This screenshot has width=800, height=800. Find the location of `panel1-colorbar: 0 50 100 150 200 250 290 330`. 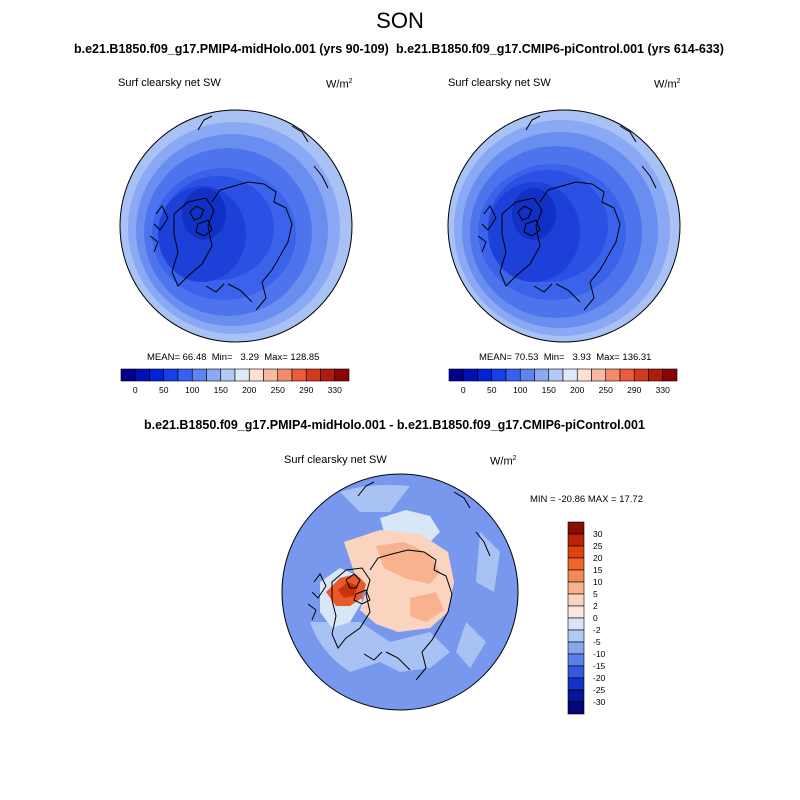

panel1-colorbar: 0 50 100 150 200 250 290 330 is located at coordinates (235, 381).